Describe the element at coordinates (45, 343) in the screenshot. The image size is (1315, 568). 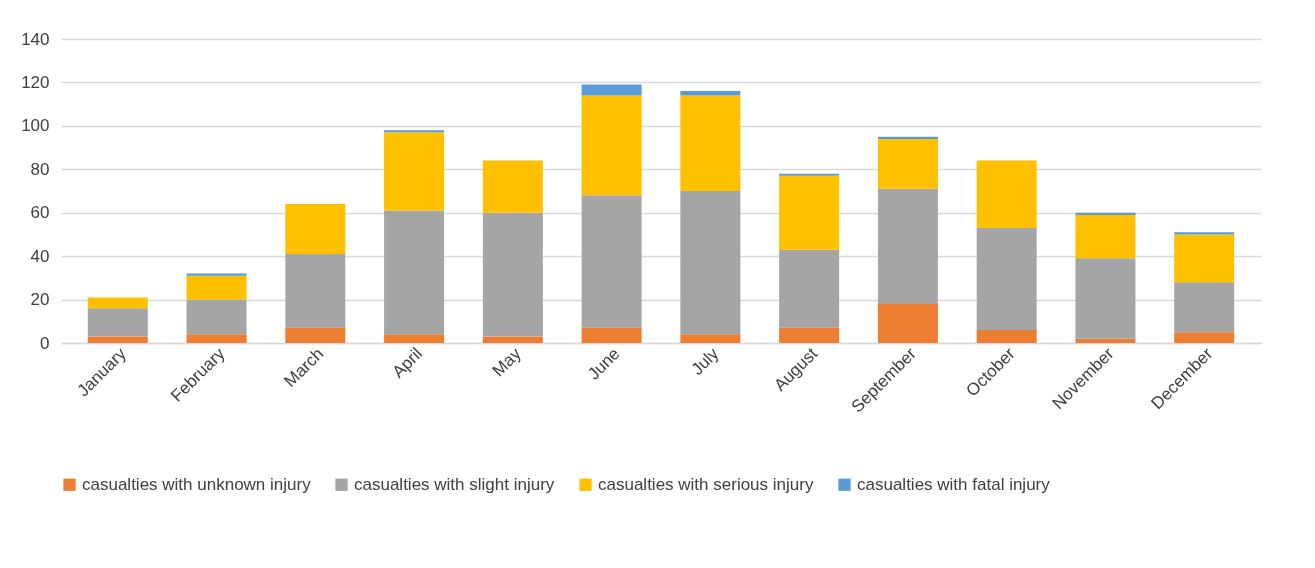
I see `y-tick-label: 0` at that location.